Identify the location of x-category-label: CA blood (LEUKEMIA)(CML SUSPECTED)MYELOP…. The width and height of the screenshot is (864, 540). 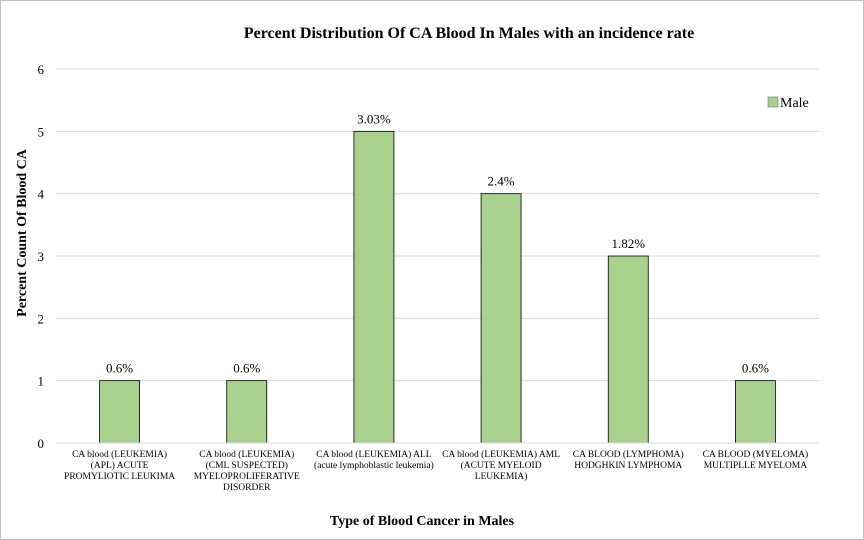
(247, 471).